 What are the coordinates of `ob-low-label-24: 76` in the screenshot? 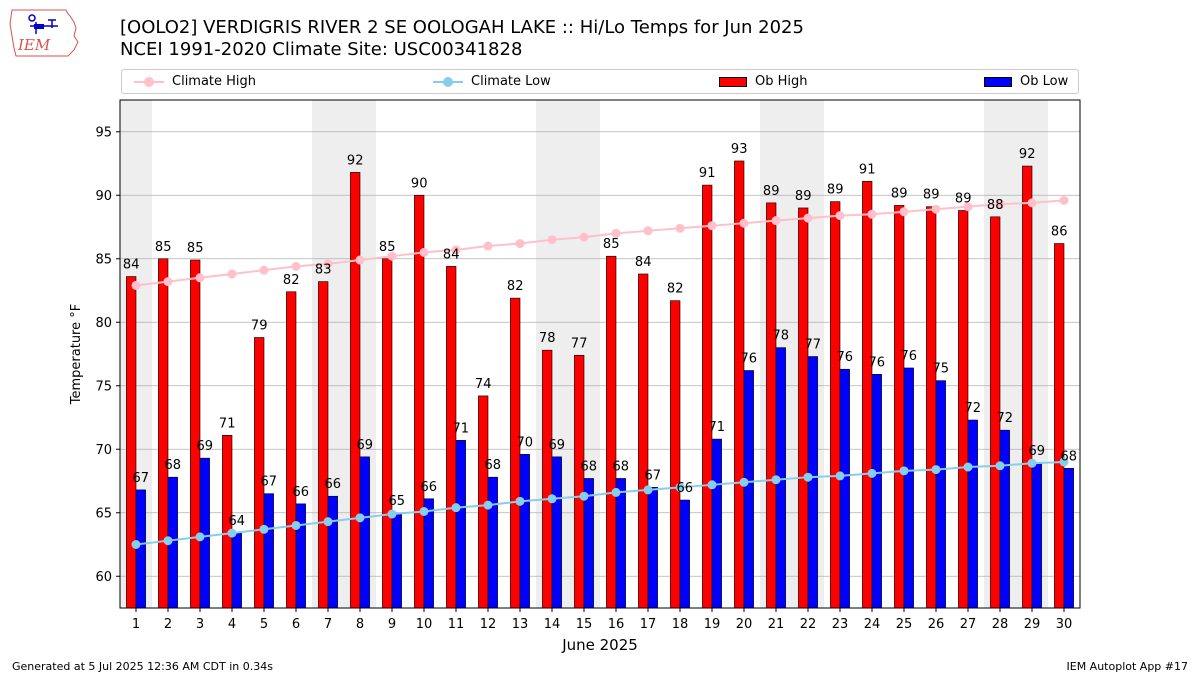 It's located at (877, 362).